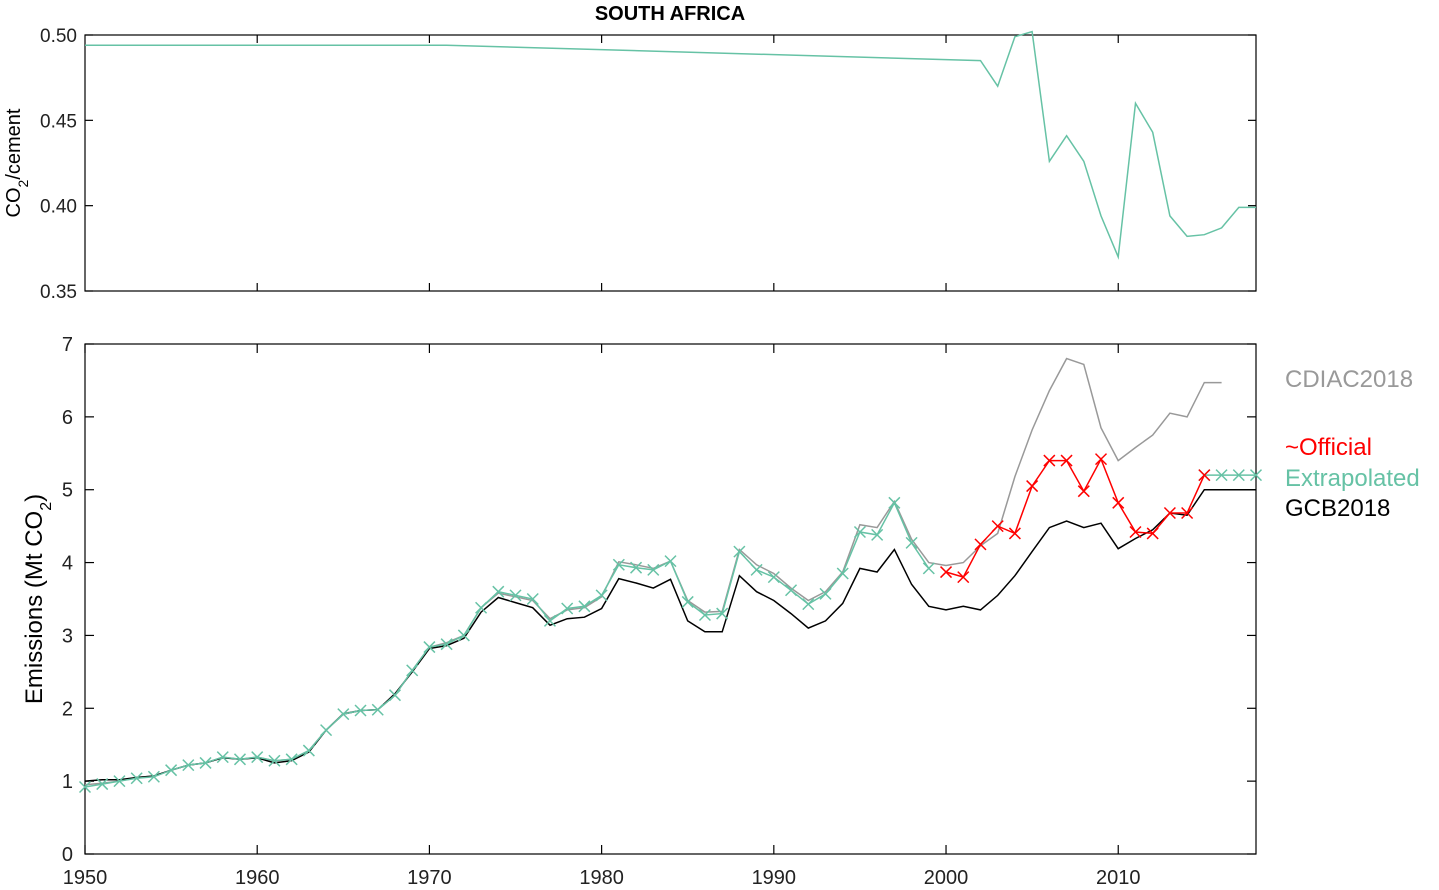  I want to click on top-y-tick-label: 0.50, so click(58, 36).